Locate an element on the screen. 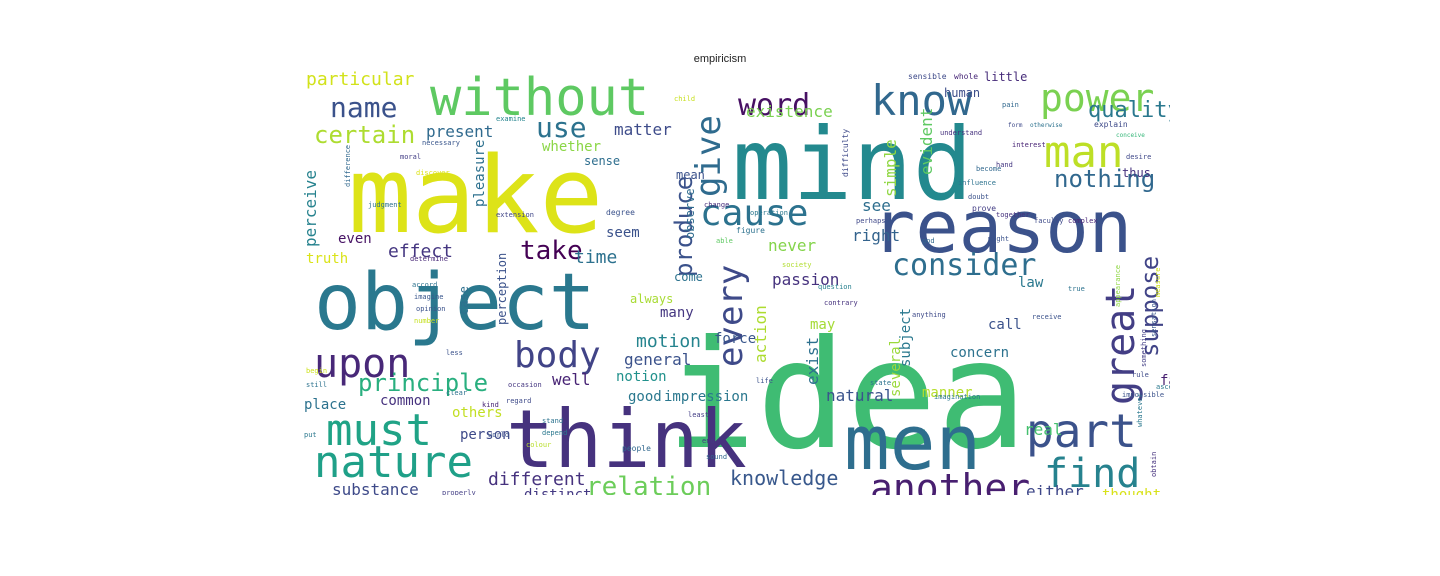 This screenshot has height=576, width=1440. word-reason: reason is located at coordinates (1002, 227).